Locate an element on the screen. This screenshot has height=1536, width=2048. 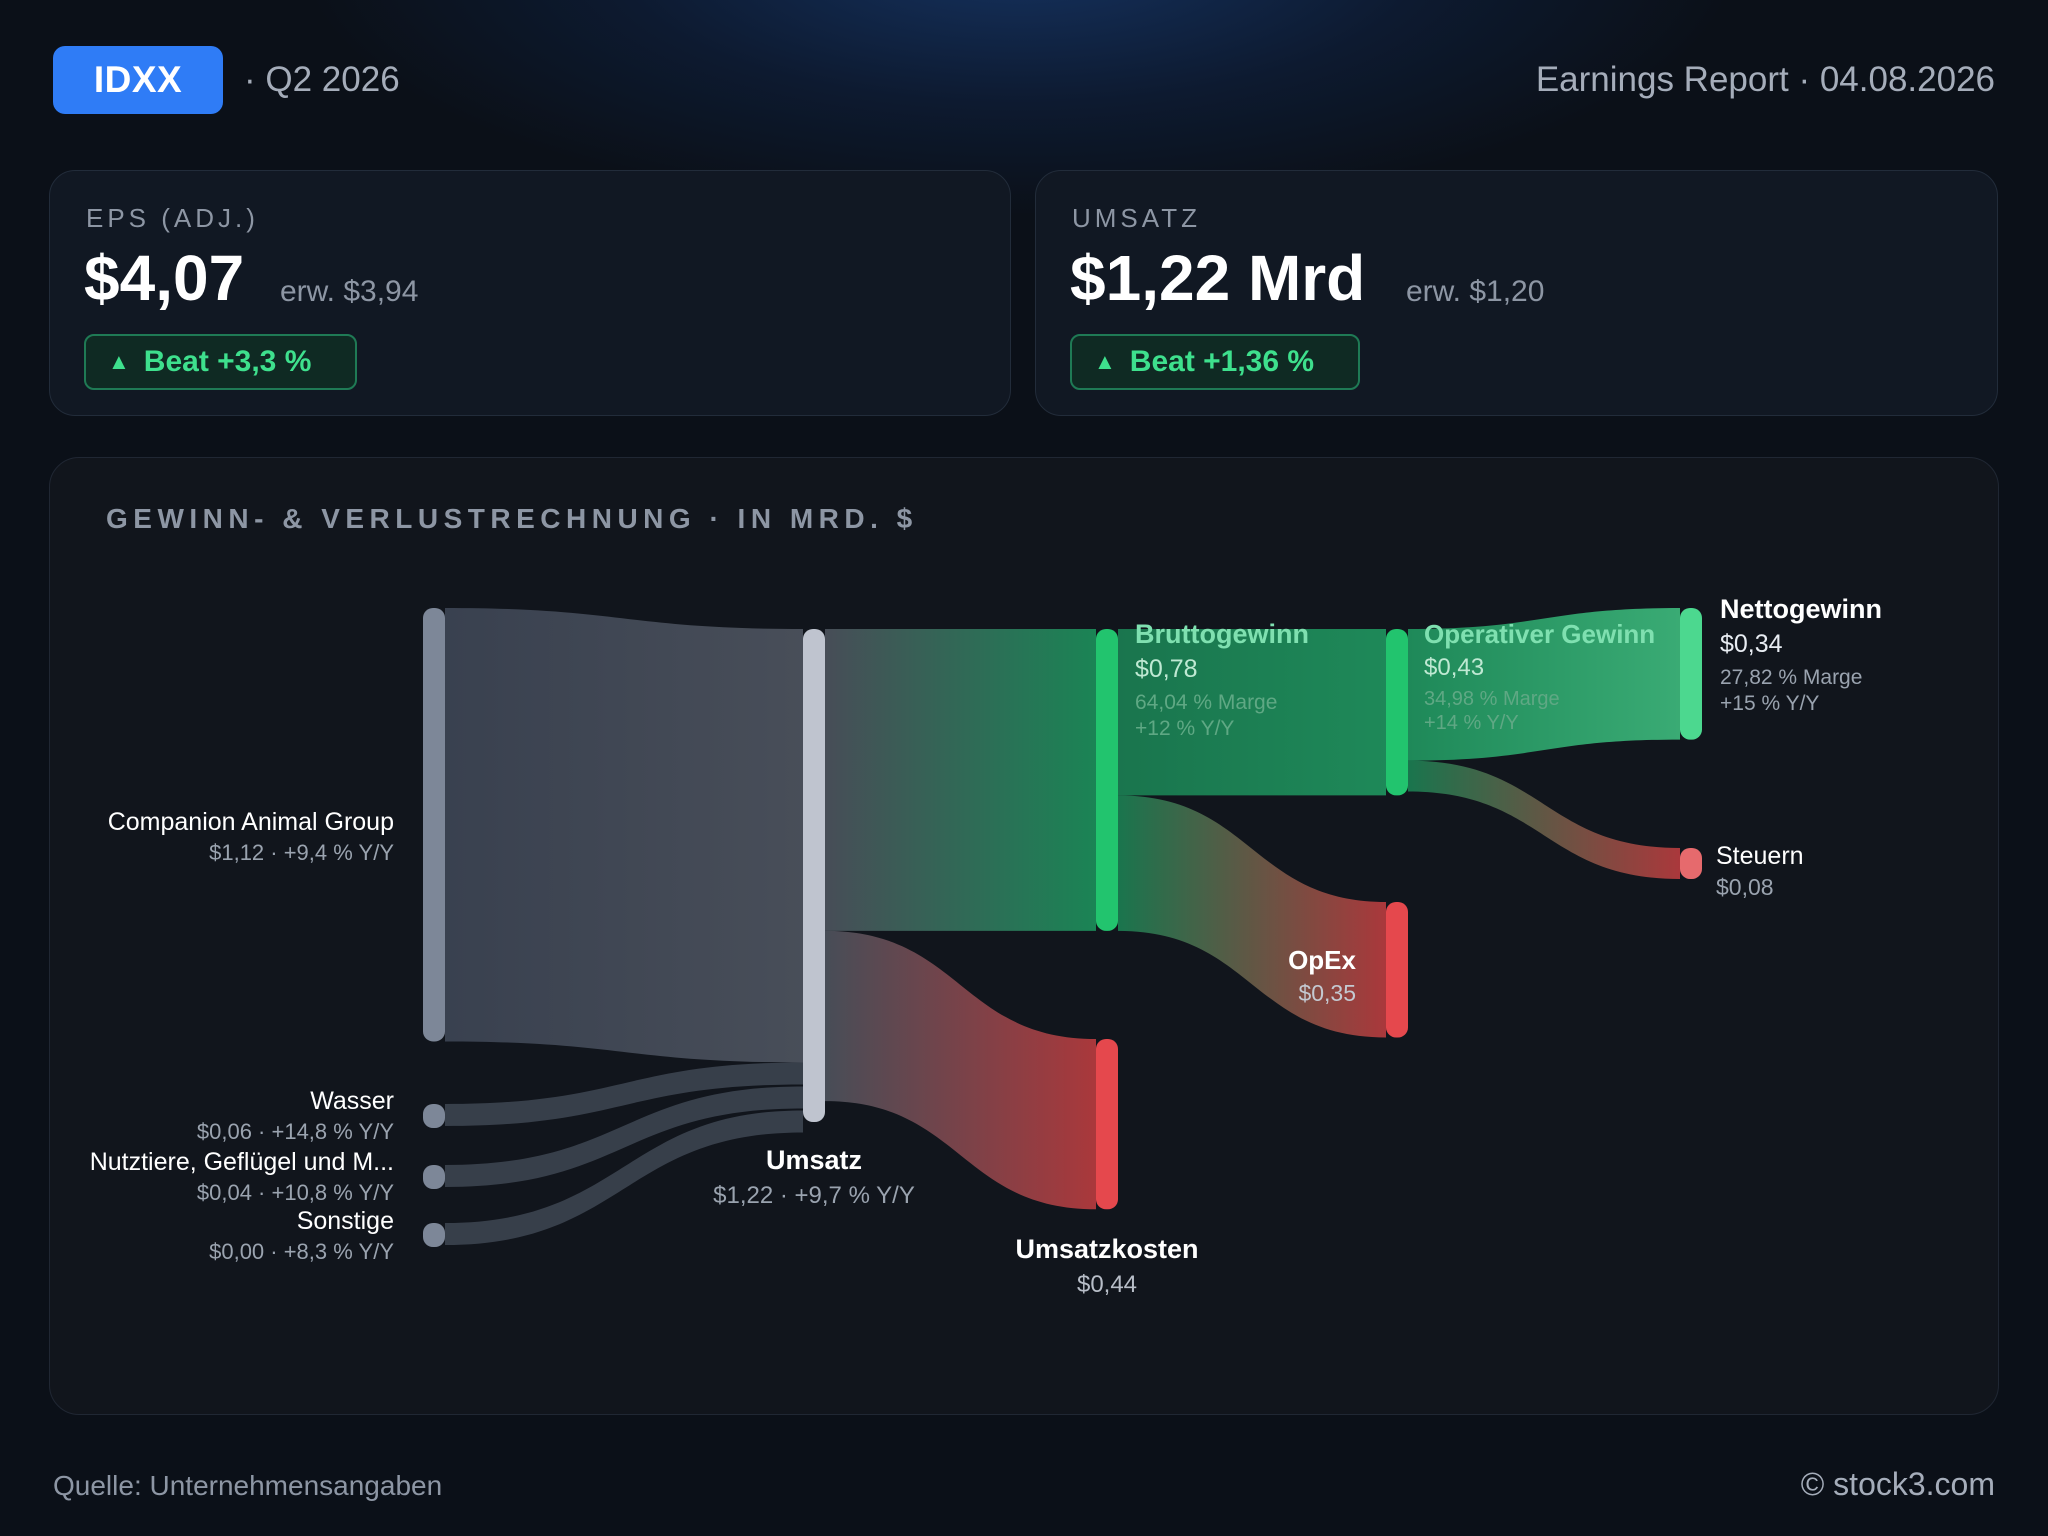
link-brutto-to-opgew is located at coordinates (1252, 712).